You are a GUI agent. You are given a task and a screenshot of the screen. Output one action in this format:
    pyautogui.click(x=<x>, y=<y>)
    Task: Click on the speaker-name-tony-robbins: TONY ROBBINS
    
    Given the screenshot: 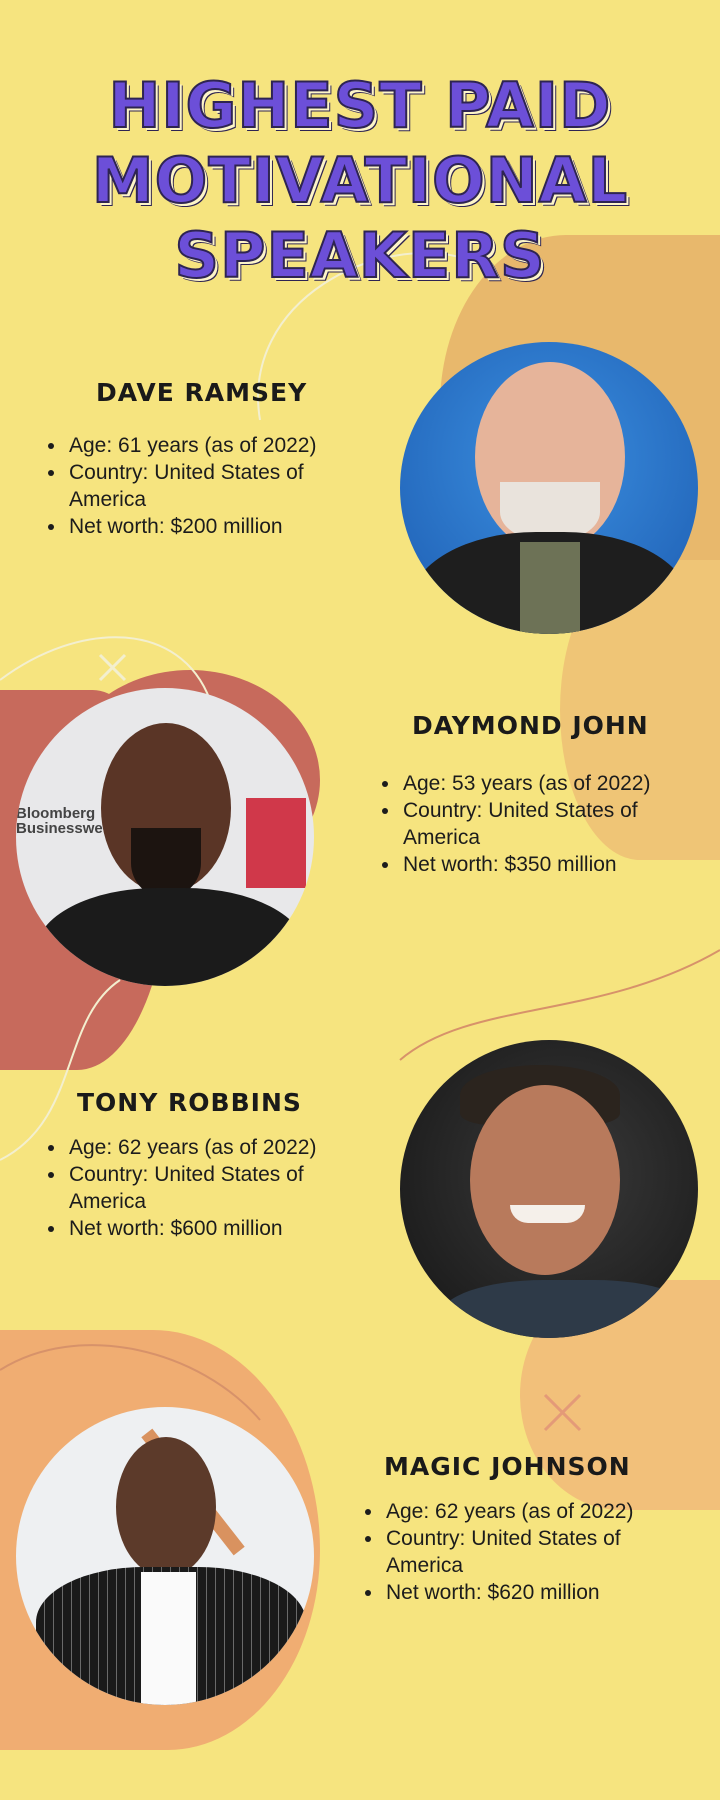 What is the action you would take?
    pyautogui.click(x=189, y=1102)
    